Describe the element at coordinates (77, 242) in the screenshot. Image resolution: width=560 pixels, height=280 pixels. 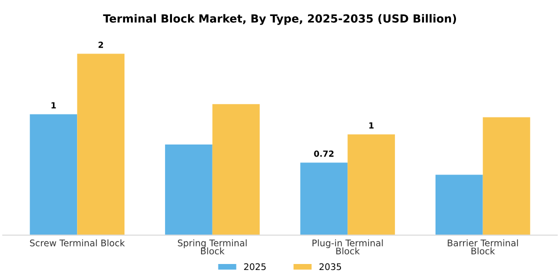
I see `x-tick-label: Screw Terminal Block` at that location.